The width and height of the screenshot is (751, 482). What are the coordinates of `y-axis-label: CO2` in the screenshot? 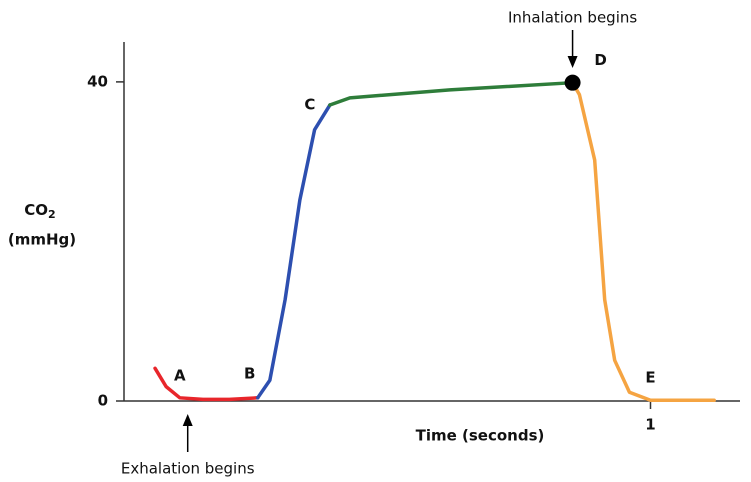 It's located at (39, 211).